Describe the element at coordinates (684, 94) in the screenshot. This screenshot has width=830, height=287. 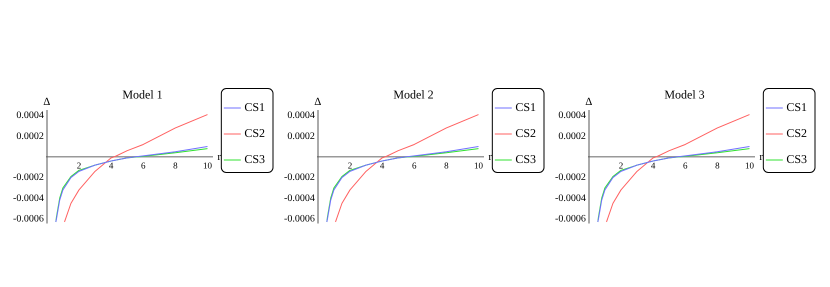
I see `chart-title: Model 3` at that location.